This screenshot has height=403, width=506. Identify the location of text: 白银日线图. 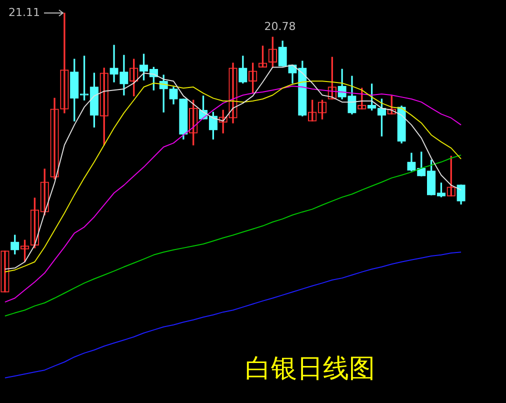
(310, 369).